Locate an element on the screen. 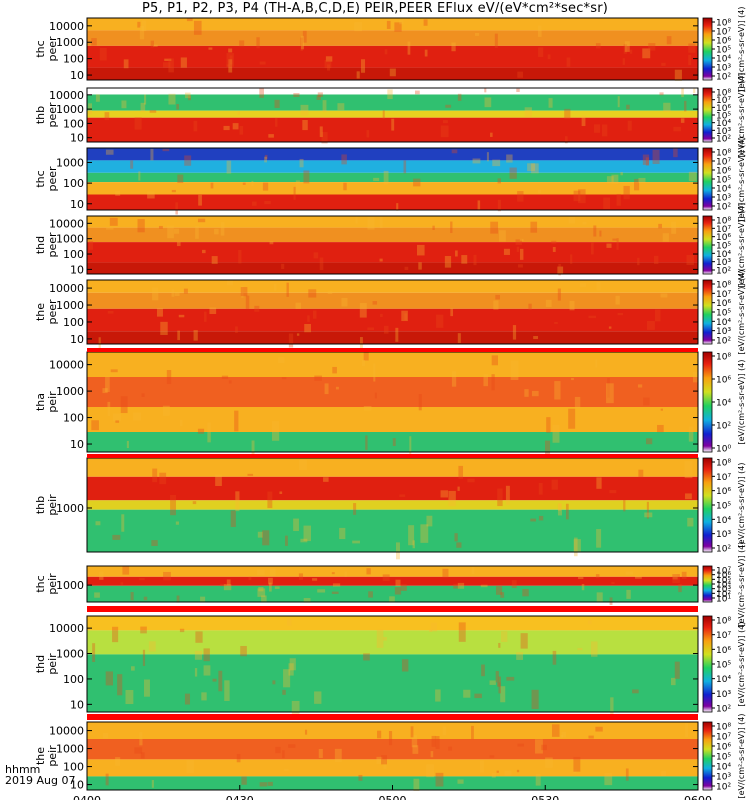  colorbar-tick-label: 10³ is located at coordinates (723, 263).